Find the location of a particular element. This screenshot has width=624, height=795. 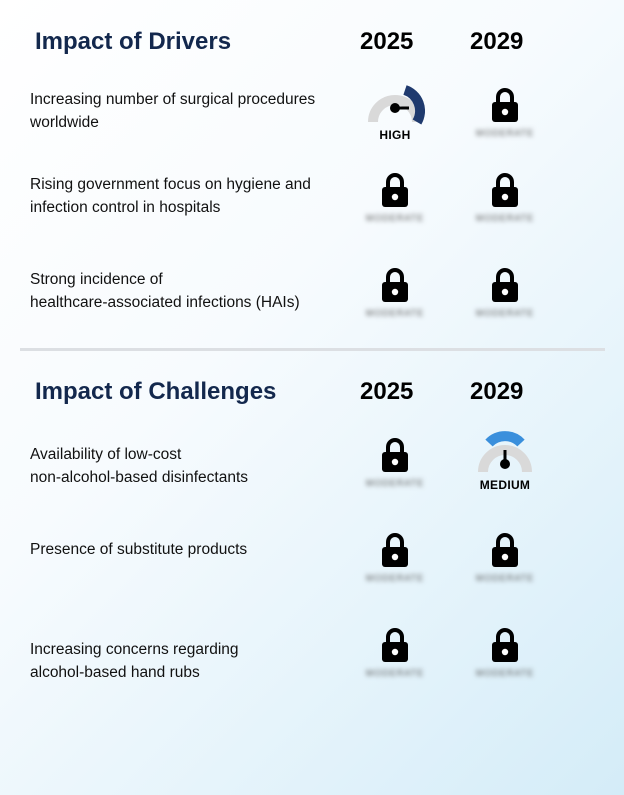

challenge-label-line: non-alcohol-based disinfectants is located at coordinates (139, 477).